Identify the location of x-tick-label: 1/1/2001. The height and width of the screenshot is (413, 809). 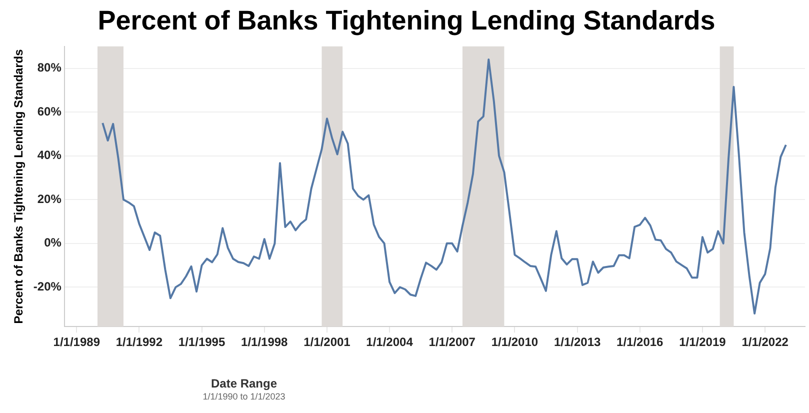
(327, 342).